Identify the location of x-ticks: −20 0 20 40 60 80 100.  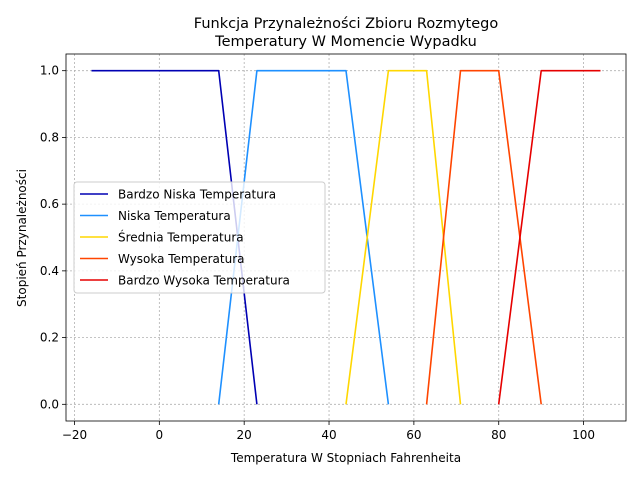
(328, 431).